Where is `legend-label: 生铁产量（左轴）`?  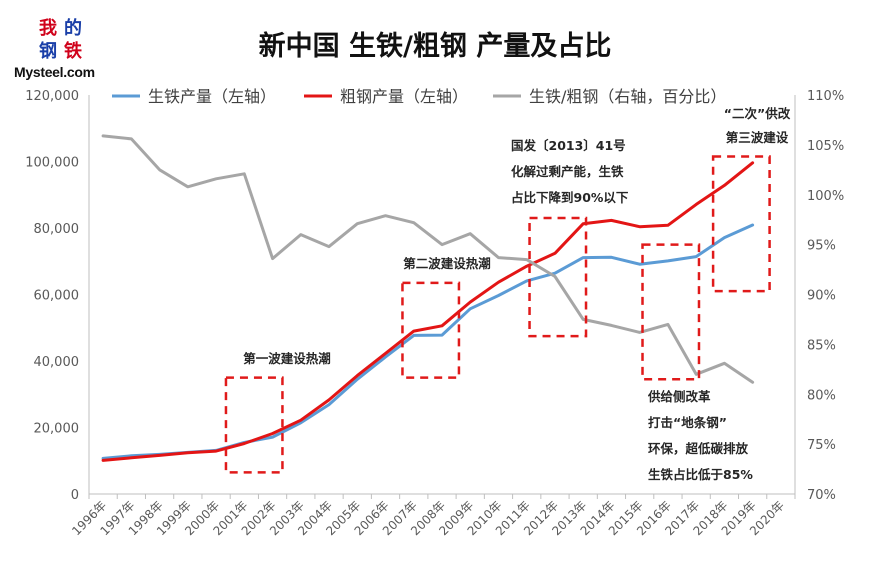
legend-label: 生铁产量（左轴） is located at coordinates (212, 96).